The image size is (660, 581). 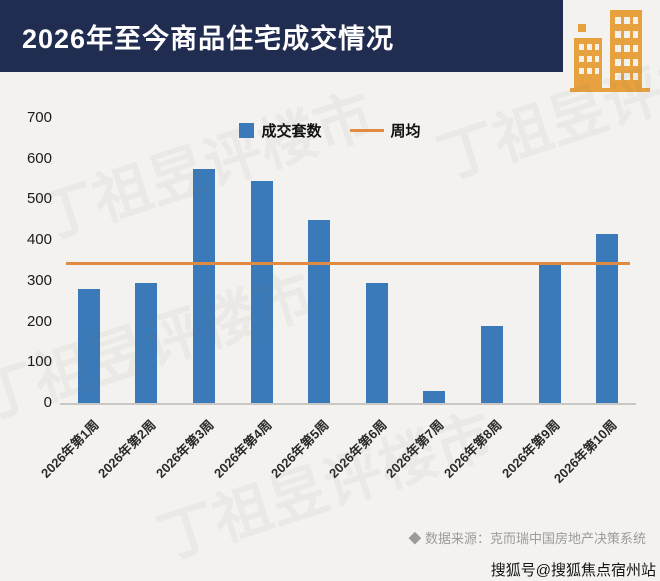 I want to click on buildings-icon, so click(x=610, y=50).